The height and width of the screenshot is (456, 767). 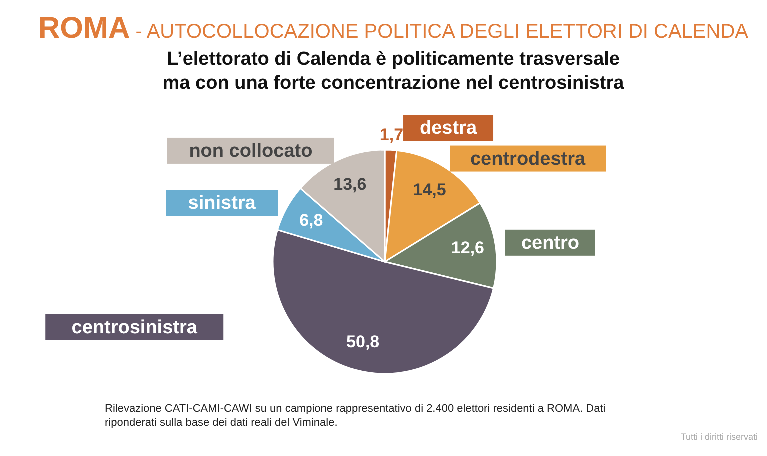 I want to click on slice-label: non collocato, so click(x=251, y=151).